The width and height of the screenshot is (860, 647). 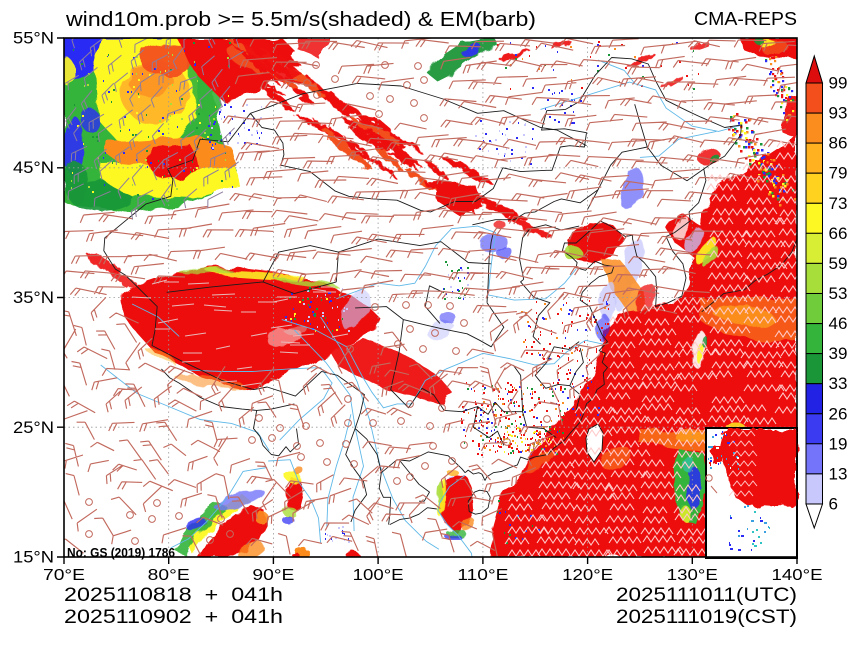 I want to click on svg-text: 90°E, so click(x=273, y=575).